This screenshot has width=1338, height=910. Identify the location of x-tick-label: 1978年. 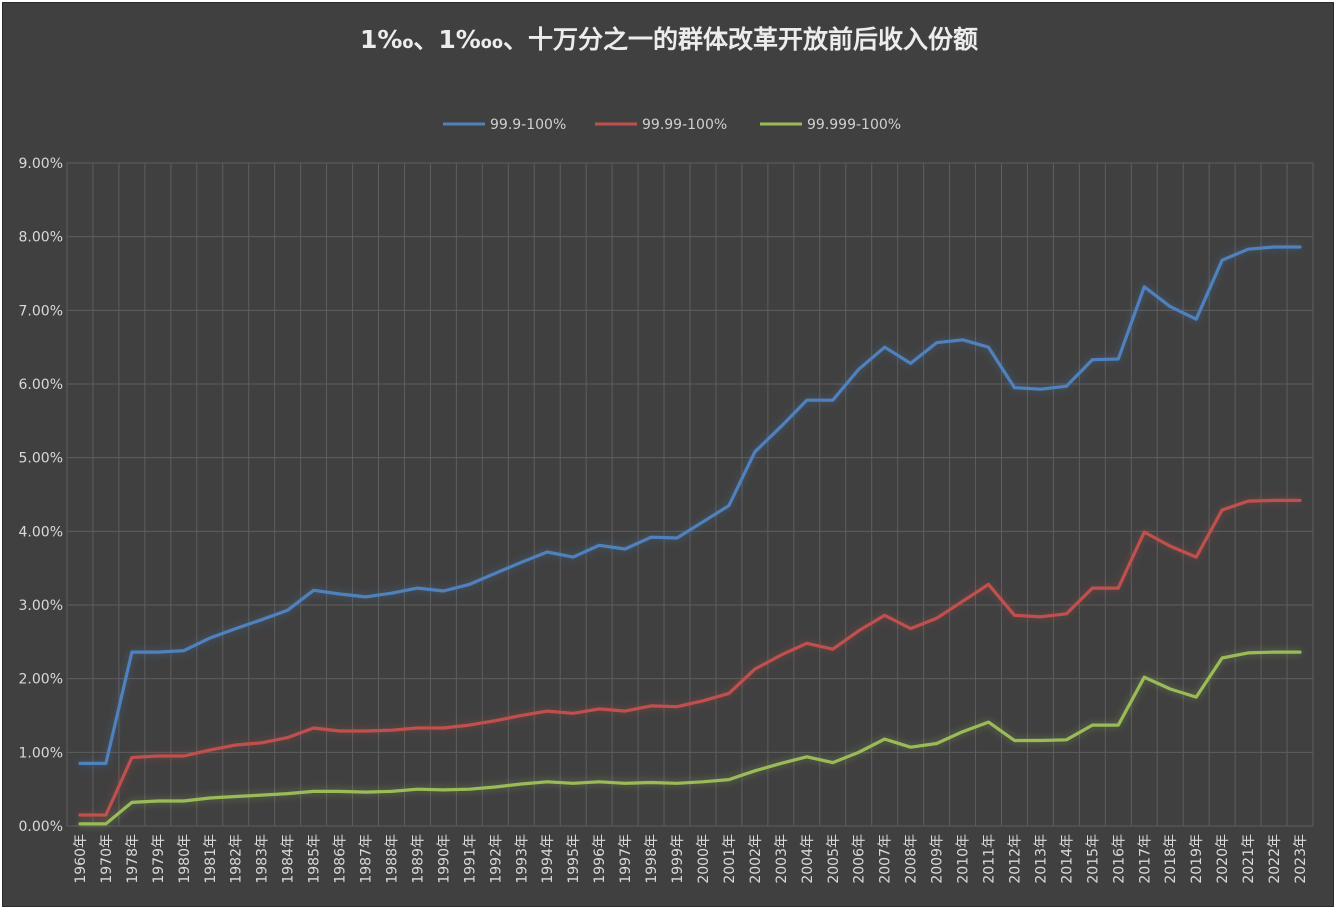
(133, 859).